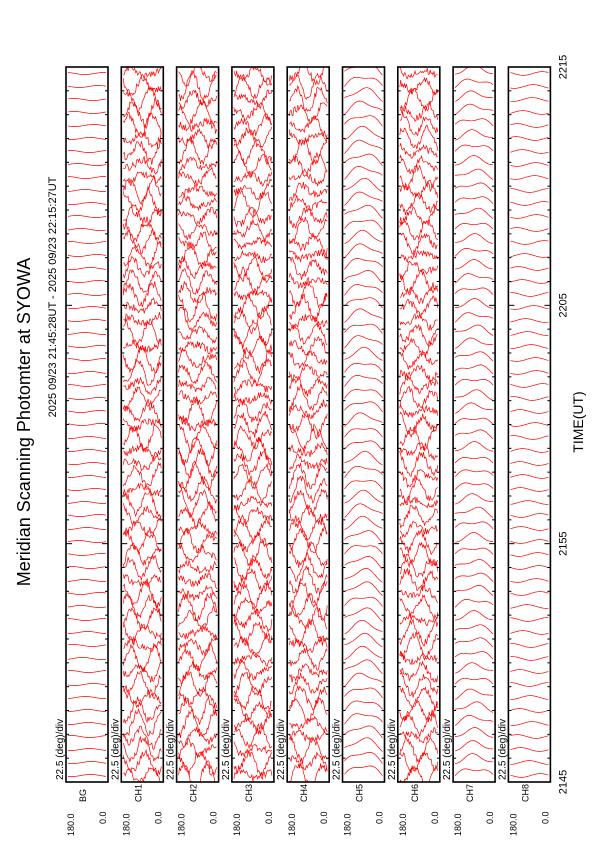 This screenshot has height=842, width=595. I want to click on panel-y-bottom-label: 0.0, so click(269, 817).